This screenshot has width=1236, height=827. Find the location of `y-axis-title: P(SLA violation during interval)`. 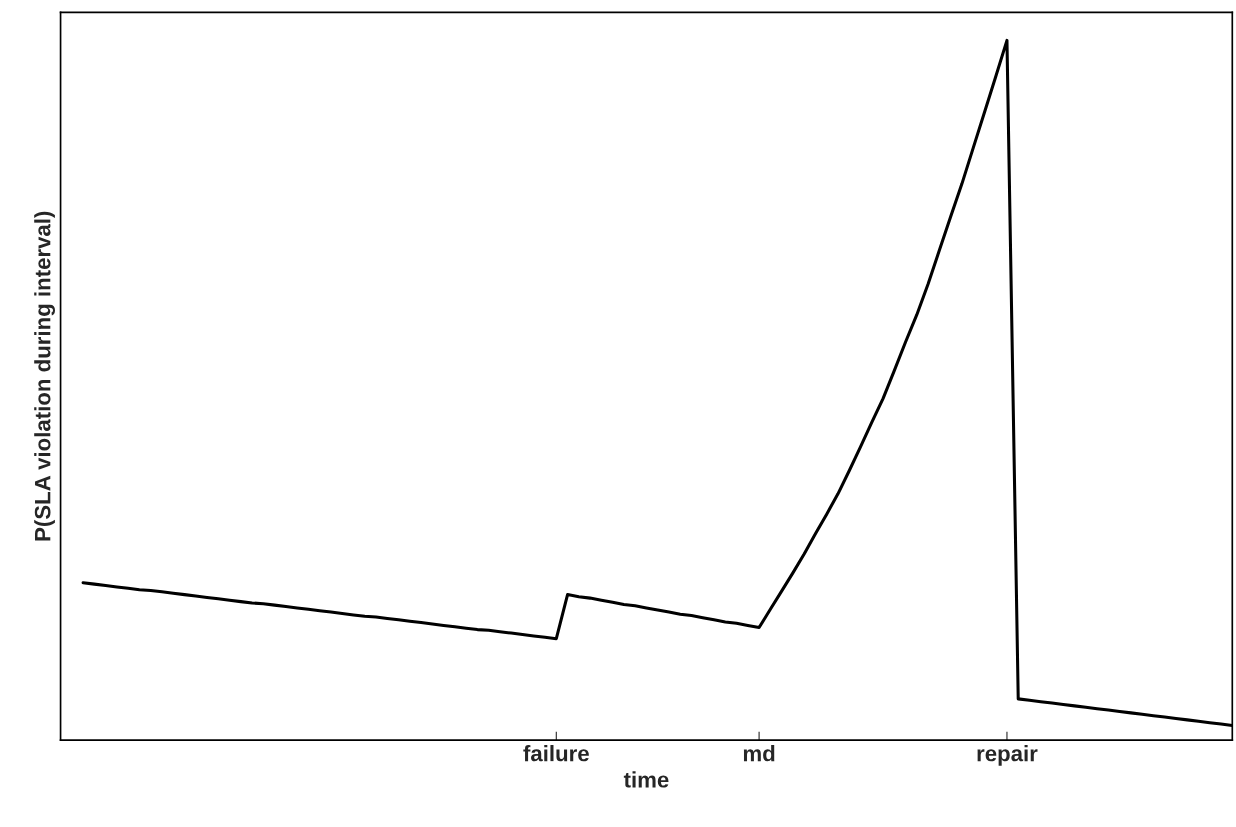

y-axis-title: P(SLA violation during interval) is located at coordinates (45, 376).